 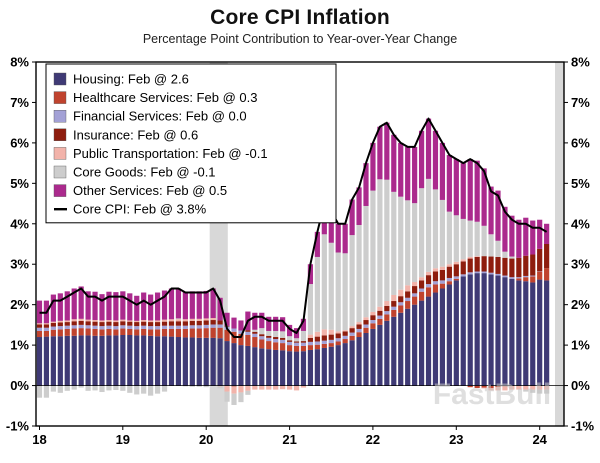 I want to click on svg-text: Core CPI: Feb @ 3.8%, so click(x=140, y=209).